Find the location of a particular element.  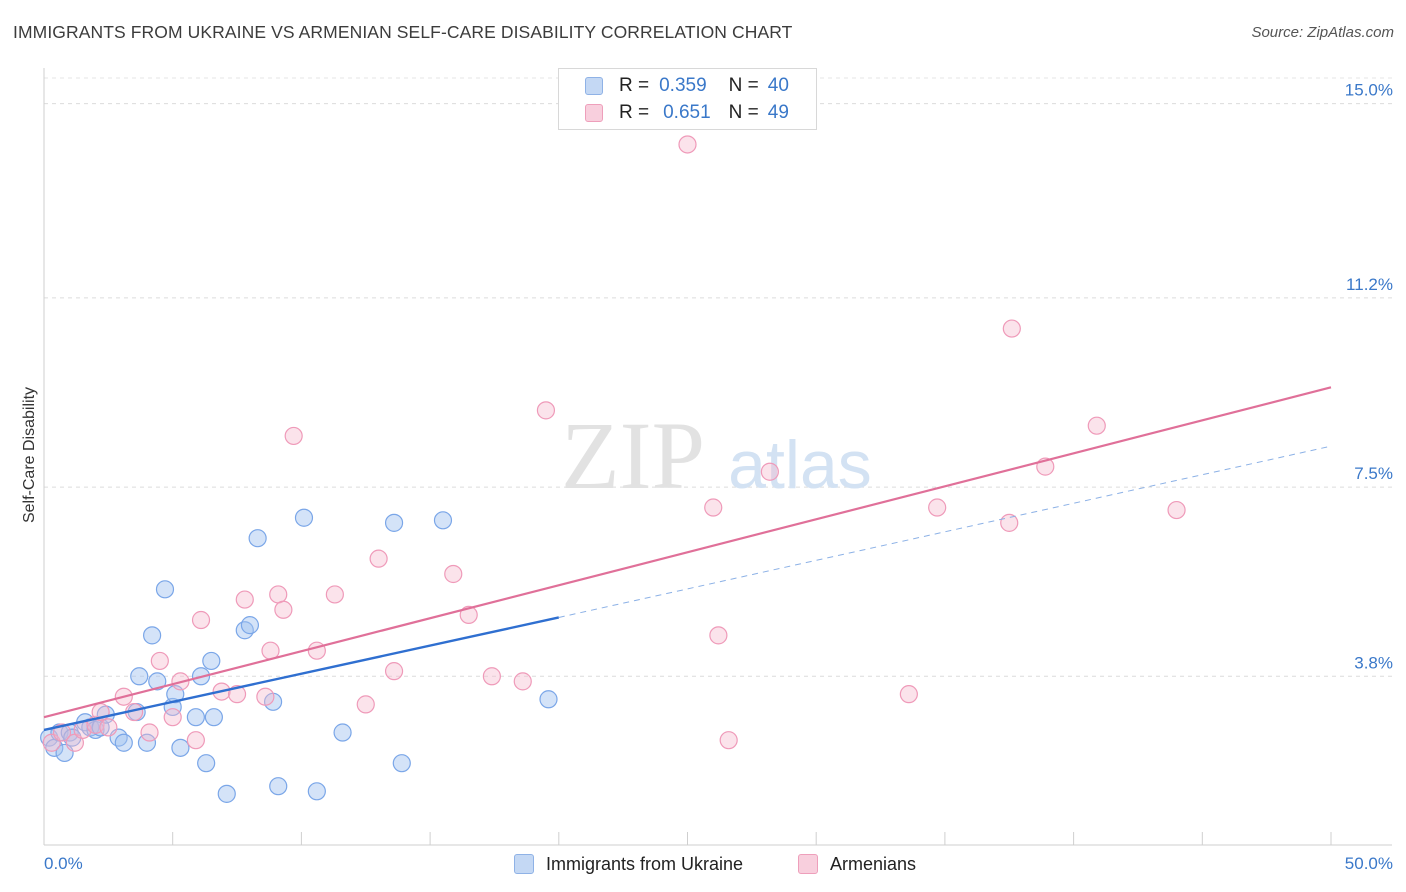

x-tick-label-max: 50.0% is located at coordinates (1369, 863).